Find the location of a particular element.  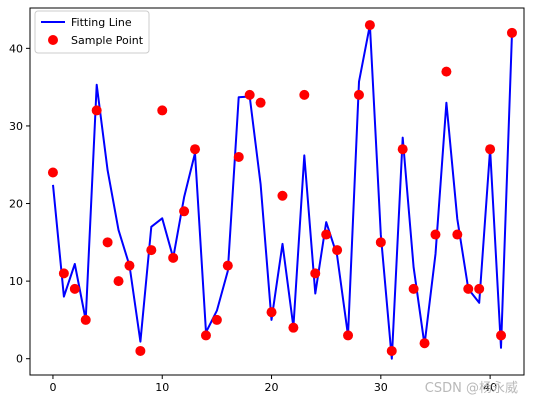

x-tick-label: 10 is located at coordinates (162, 387).